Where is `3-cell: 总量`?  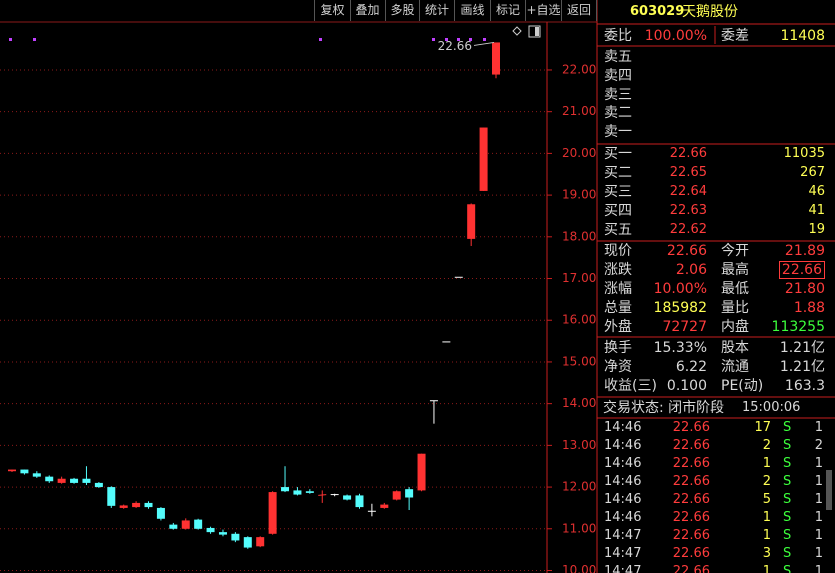
3-cell: 总量 is located at coordinates (618, 308).